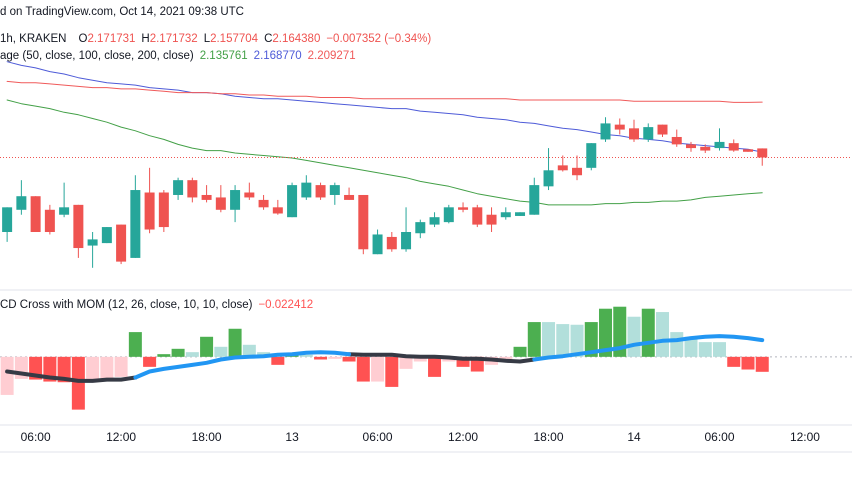 The image size is (852, 485). I want to click on ohlc-key: O, so click(83, 39).